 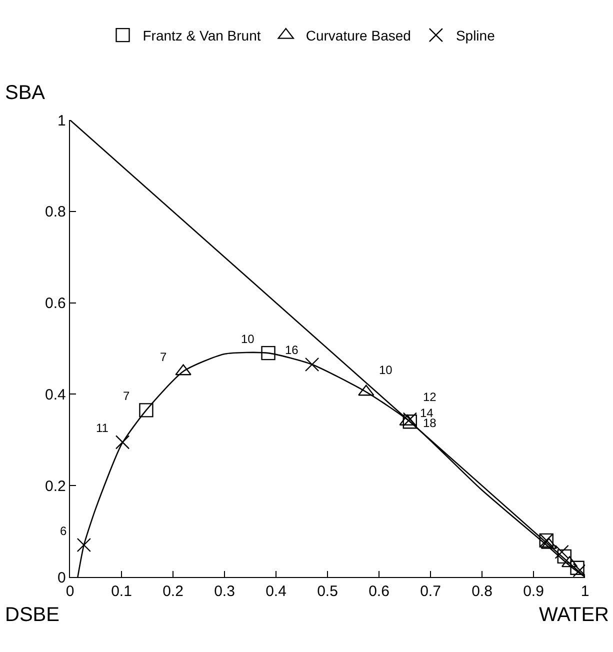 I want to click on y-tick-label: 0.8, so click(x=55, y=212).